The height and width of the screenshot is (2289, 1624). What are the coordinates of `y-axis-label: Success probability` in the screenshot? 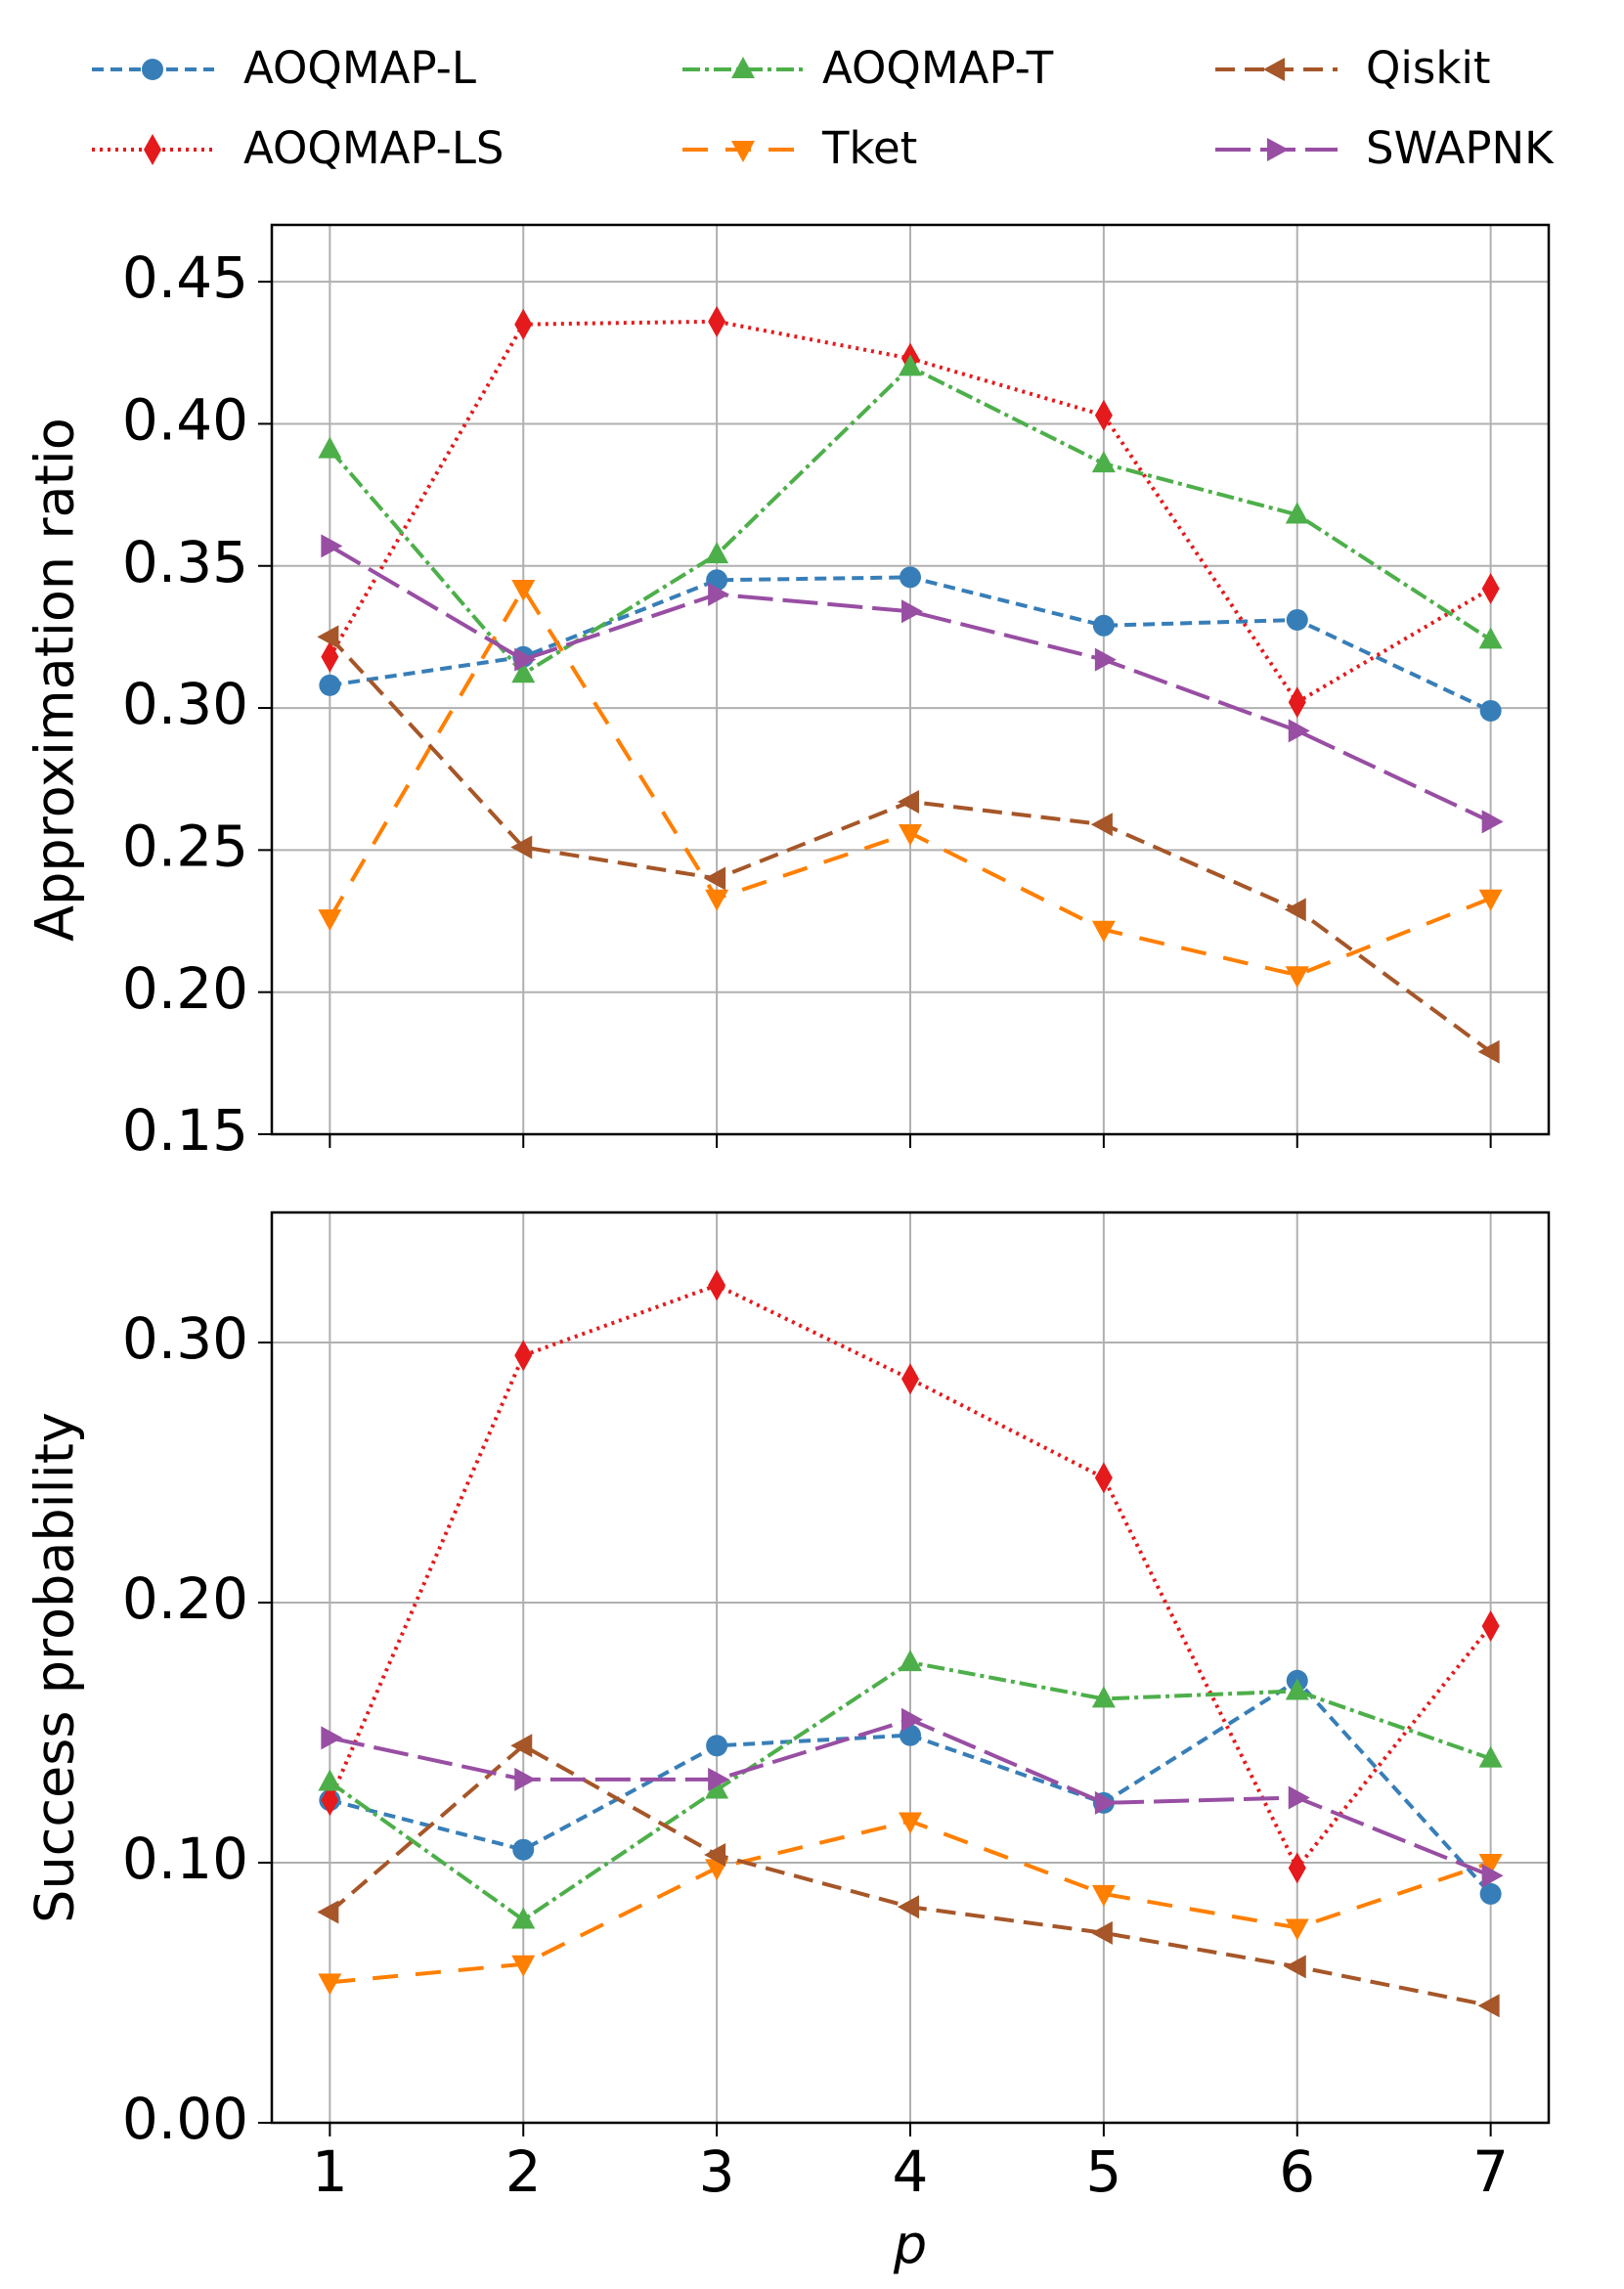 It's located at (55, 1667).